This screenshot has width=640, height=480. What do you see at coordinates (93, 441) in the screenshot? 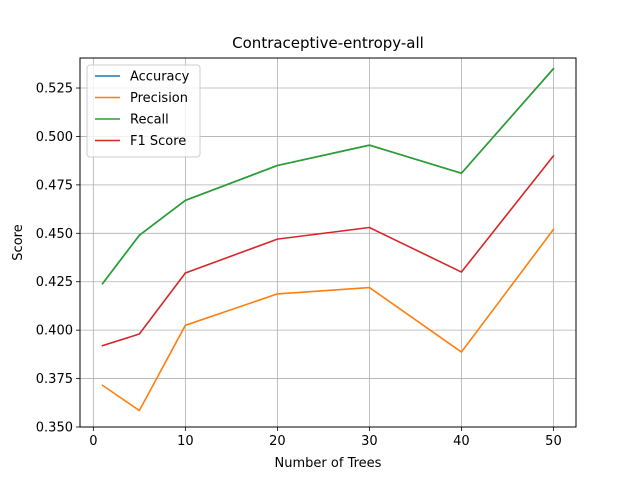
I see `x-tick-label: 0` at bounding box center [93, 441].